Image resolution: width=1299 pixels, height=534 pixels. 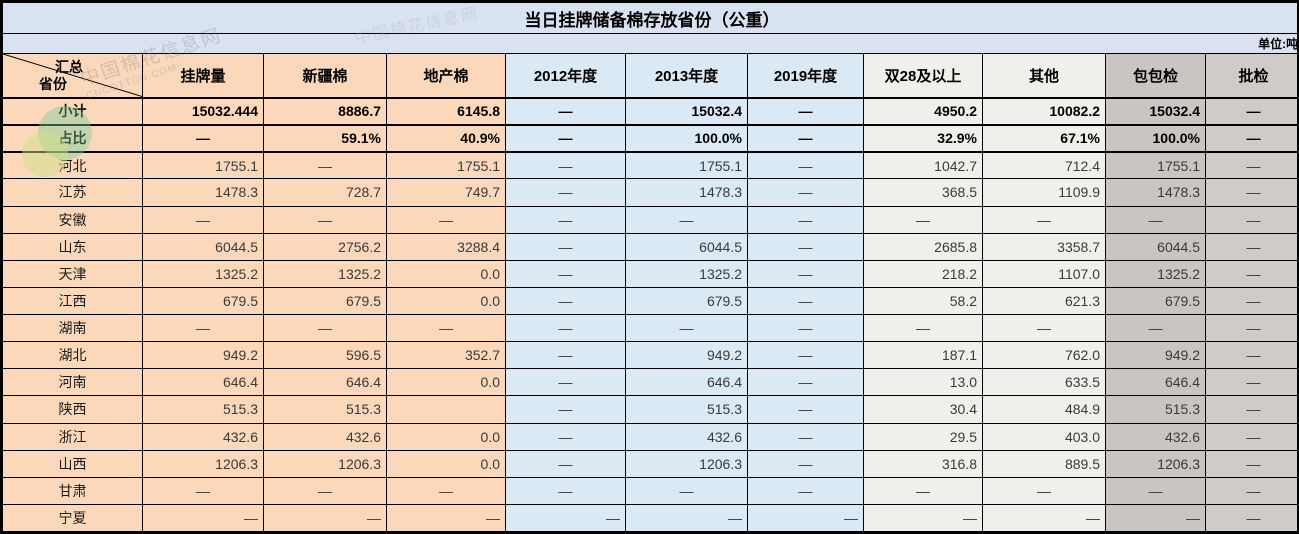 I want to click on data-cell: 889.5, so click(x=1044, y=463).